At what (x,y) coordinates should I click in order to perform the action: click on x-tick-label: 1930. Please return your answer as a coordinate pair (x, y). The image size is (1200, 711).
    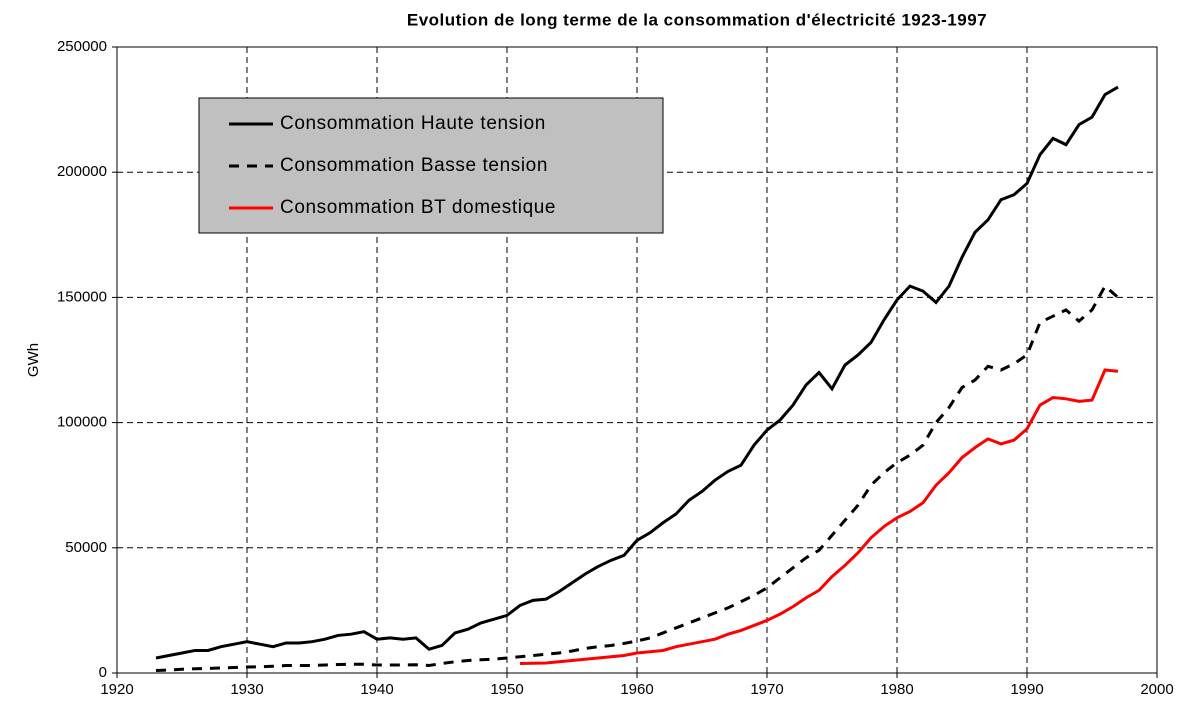
    Looking at the image, I should click on (246, 689).